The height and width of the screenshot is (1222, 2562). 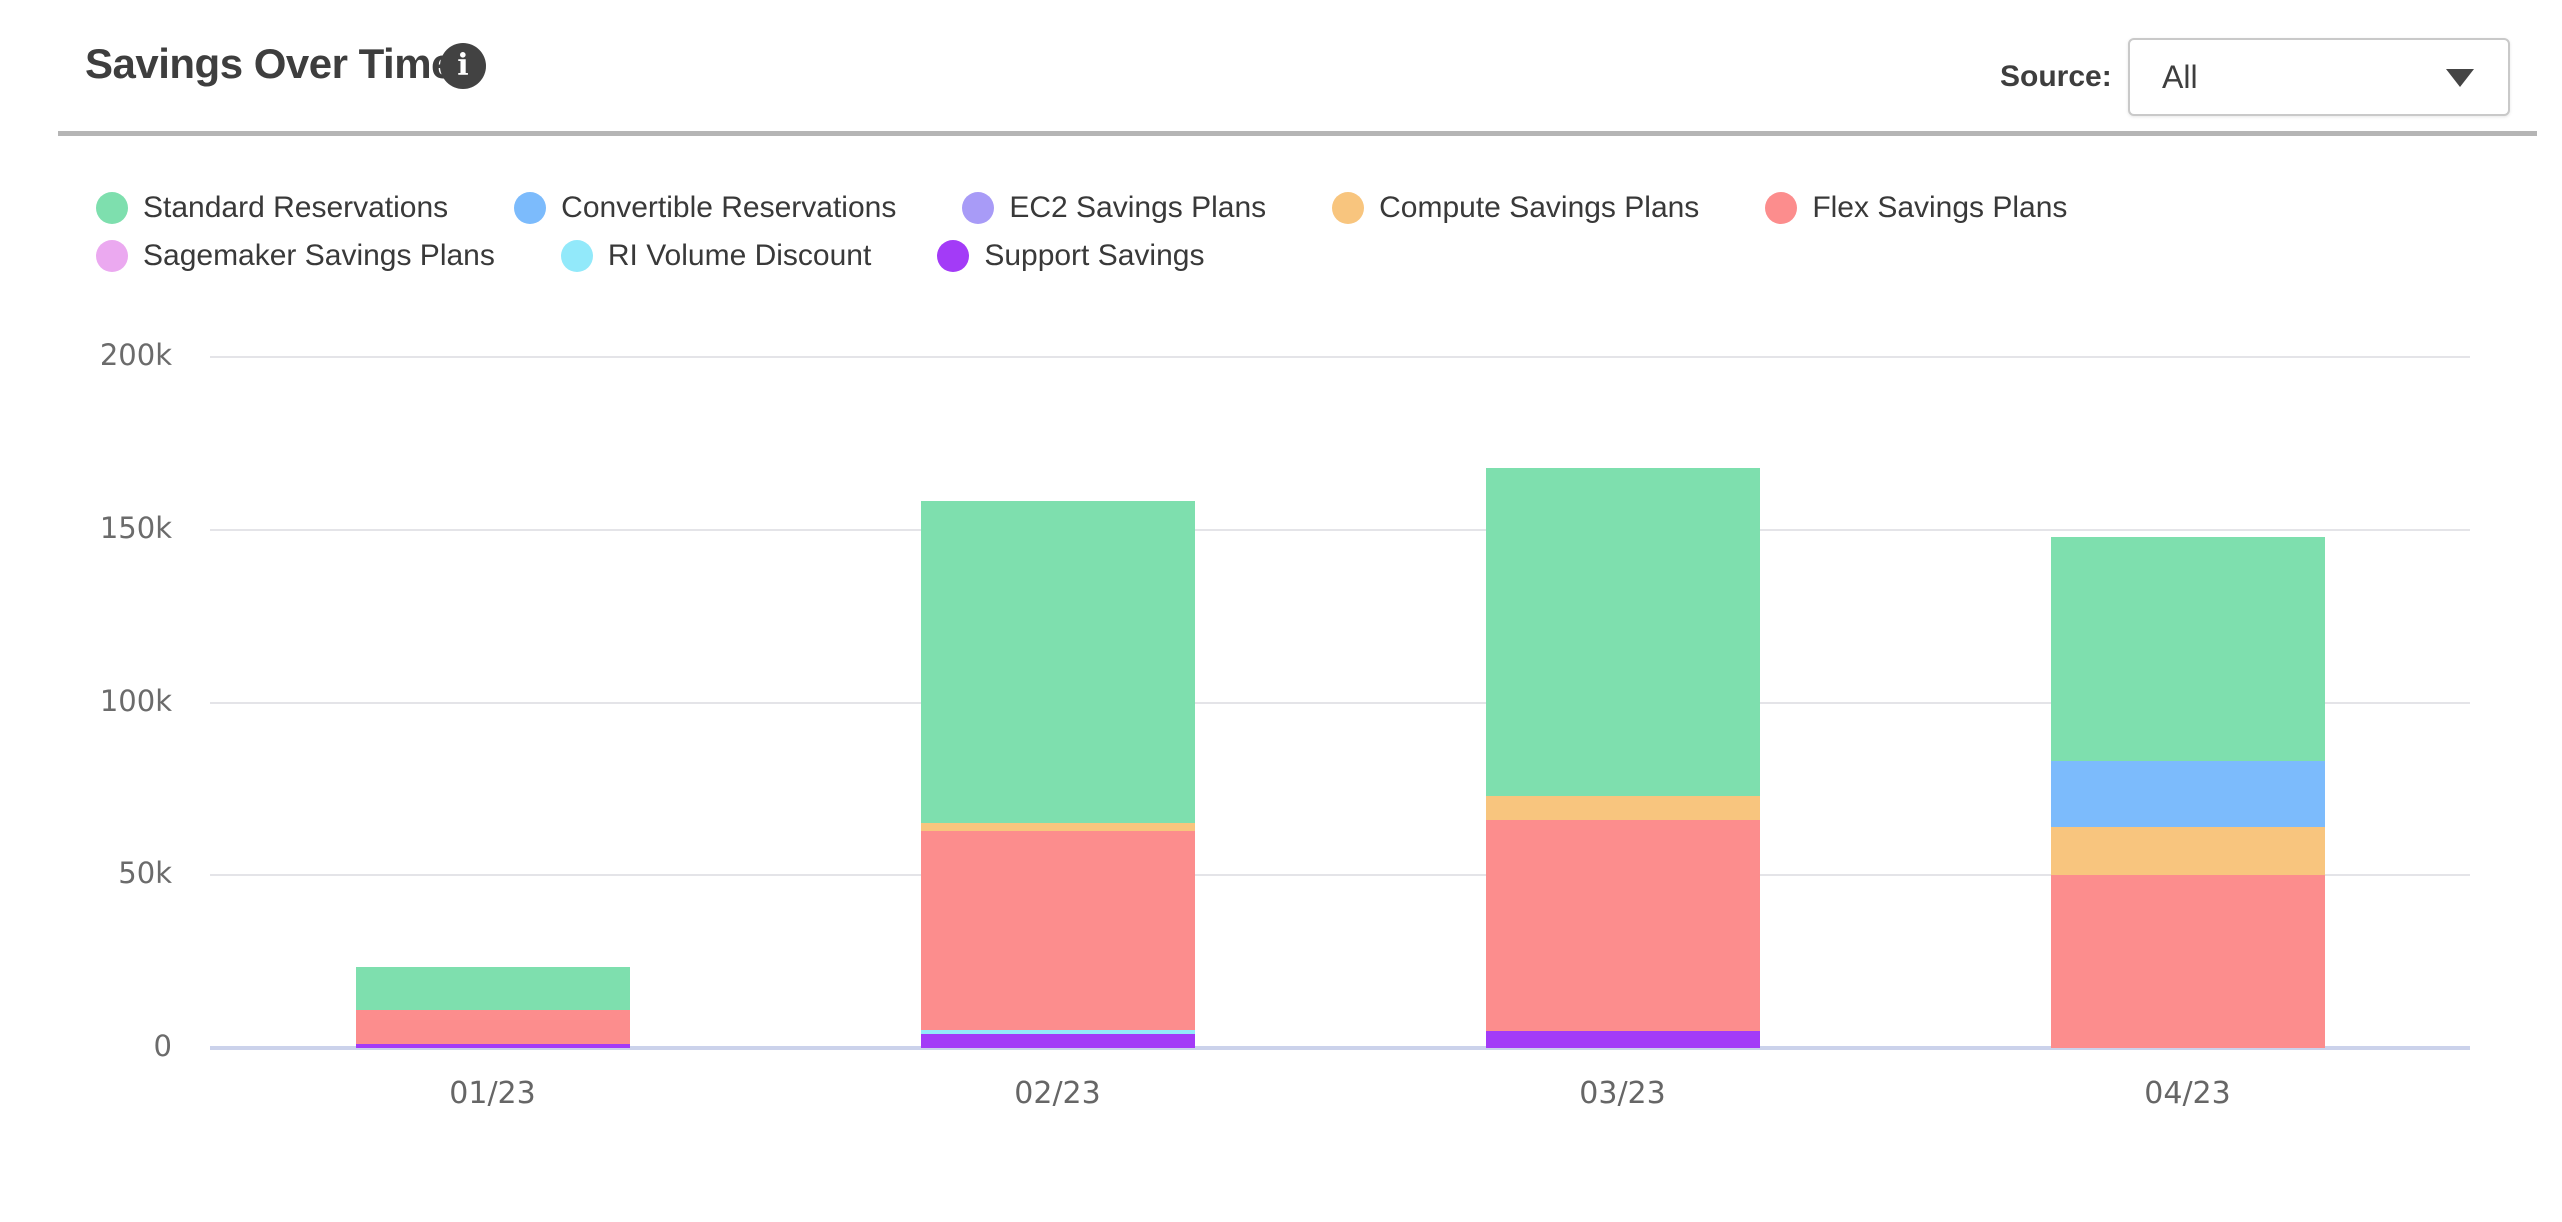 I want to click on legend-label: Support Savings, so click(x=1094, y=255).